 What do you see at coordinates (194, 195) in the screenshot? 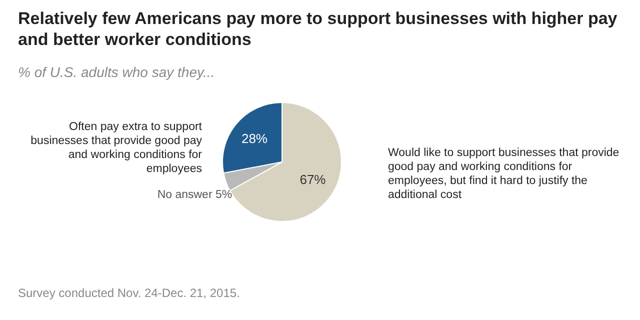
I see `slice-label: No answer 5%` at bounding box center [194, 195].